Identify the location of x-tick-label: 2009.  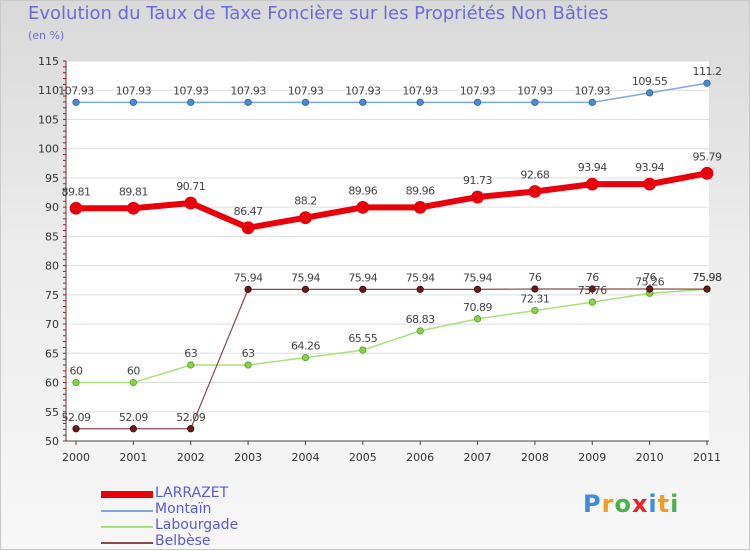
(592, 457).